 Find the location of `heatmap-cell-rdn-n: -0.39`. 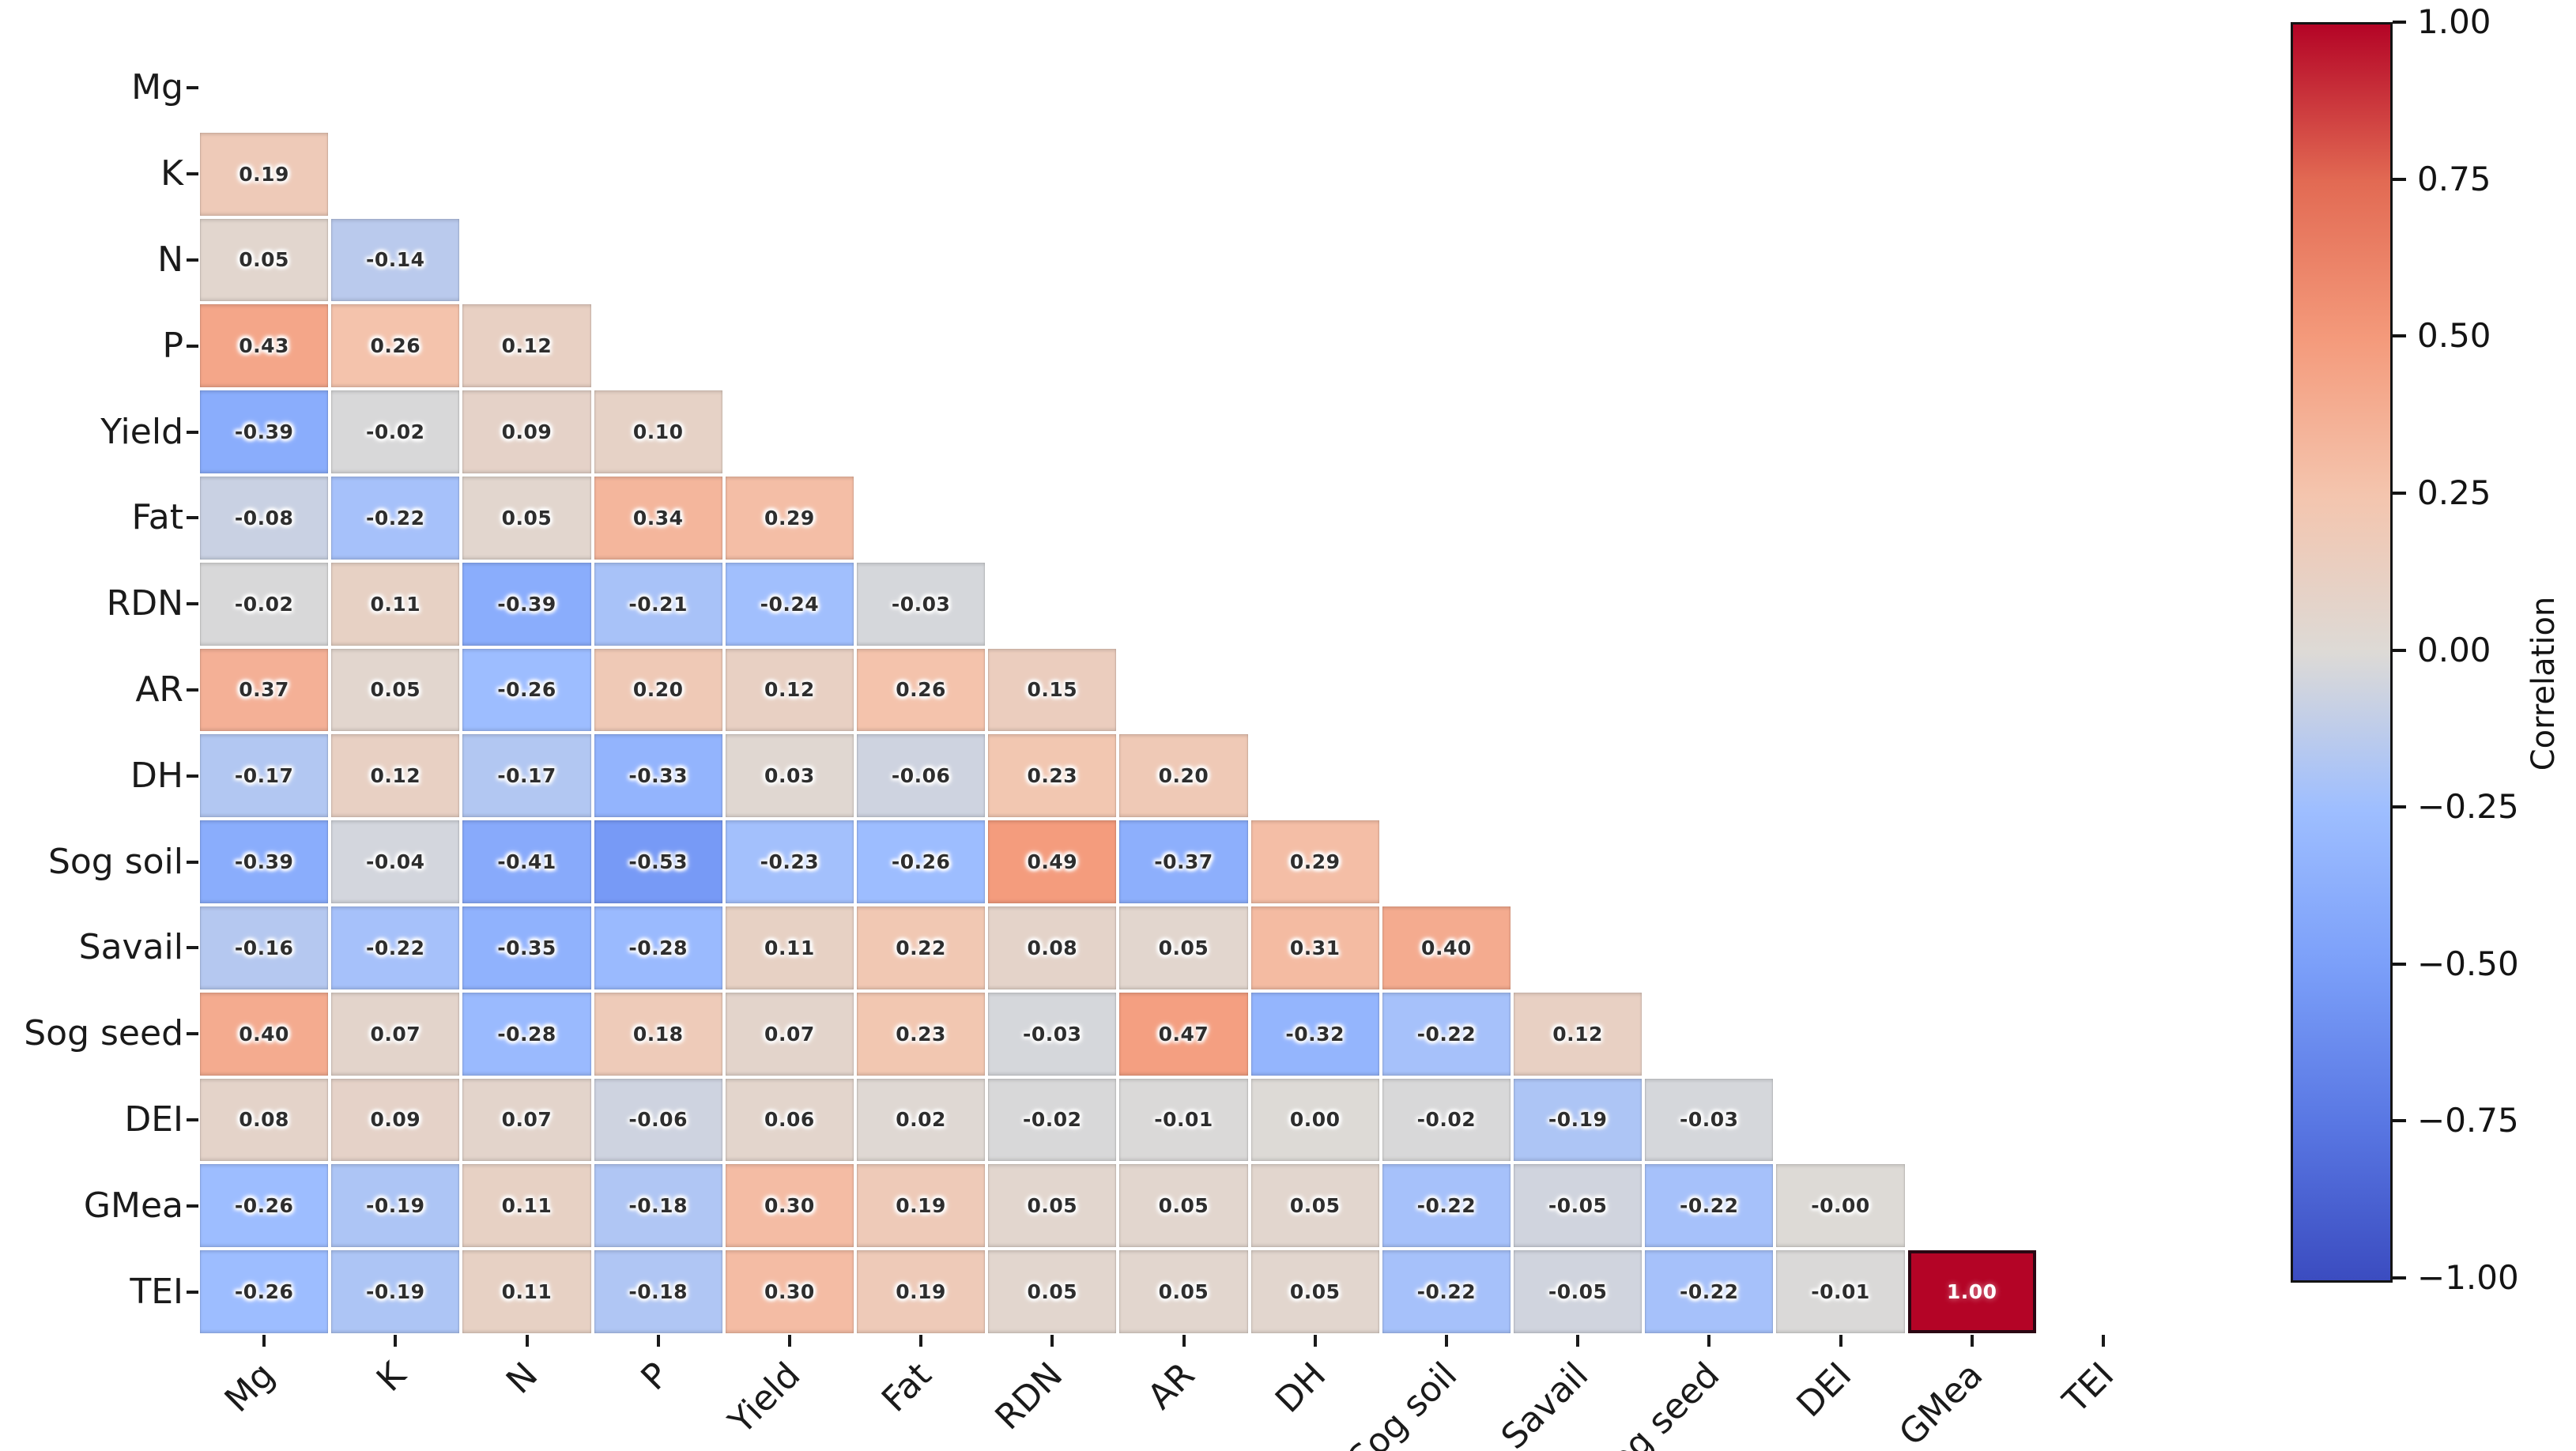

heatmap-cell-rdn-n: -0.39 is located at coordinates (526, 604).